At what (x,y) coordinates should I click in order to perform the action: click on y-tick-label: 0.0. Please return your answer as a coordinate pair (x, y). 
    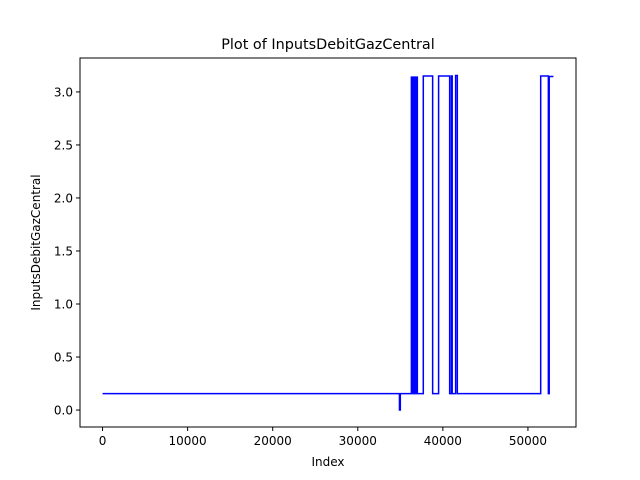
    Looking at the image, I should click on (63, 411).